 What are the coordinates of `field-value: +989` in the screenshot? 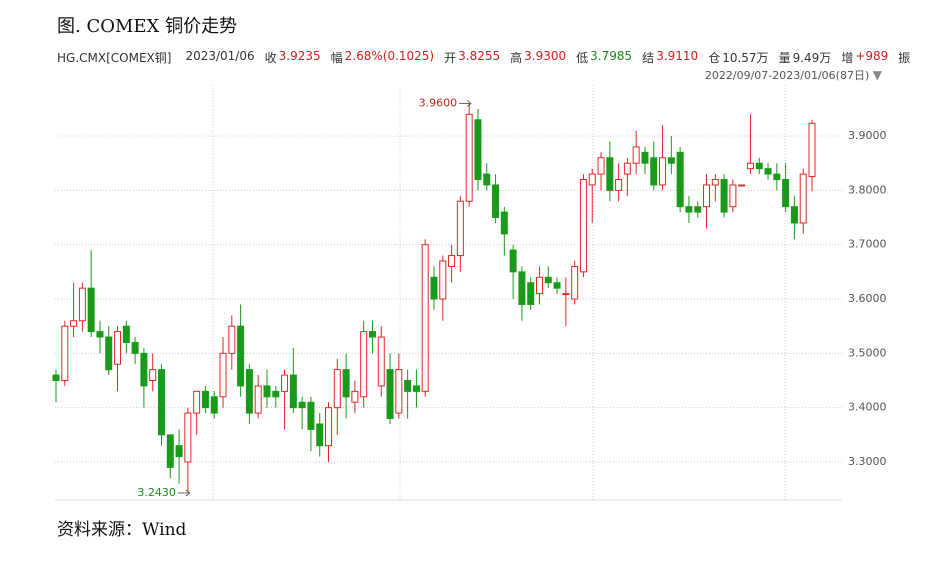 It's located at (872, 56).